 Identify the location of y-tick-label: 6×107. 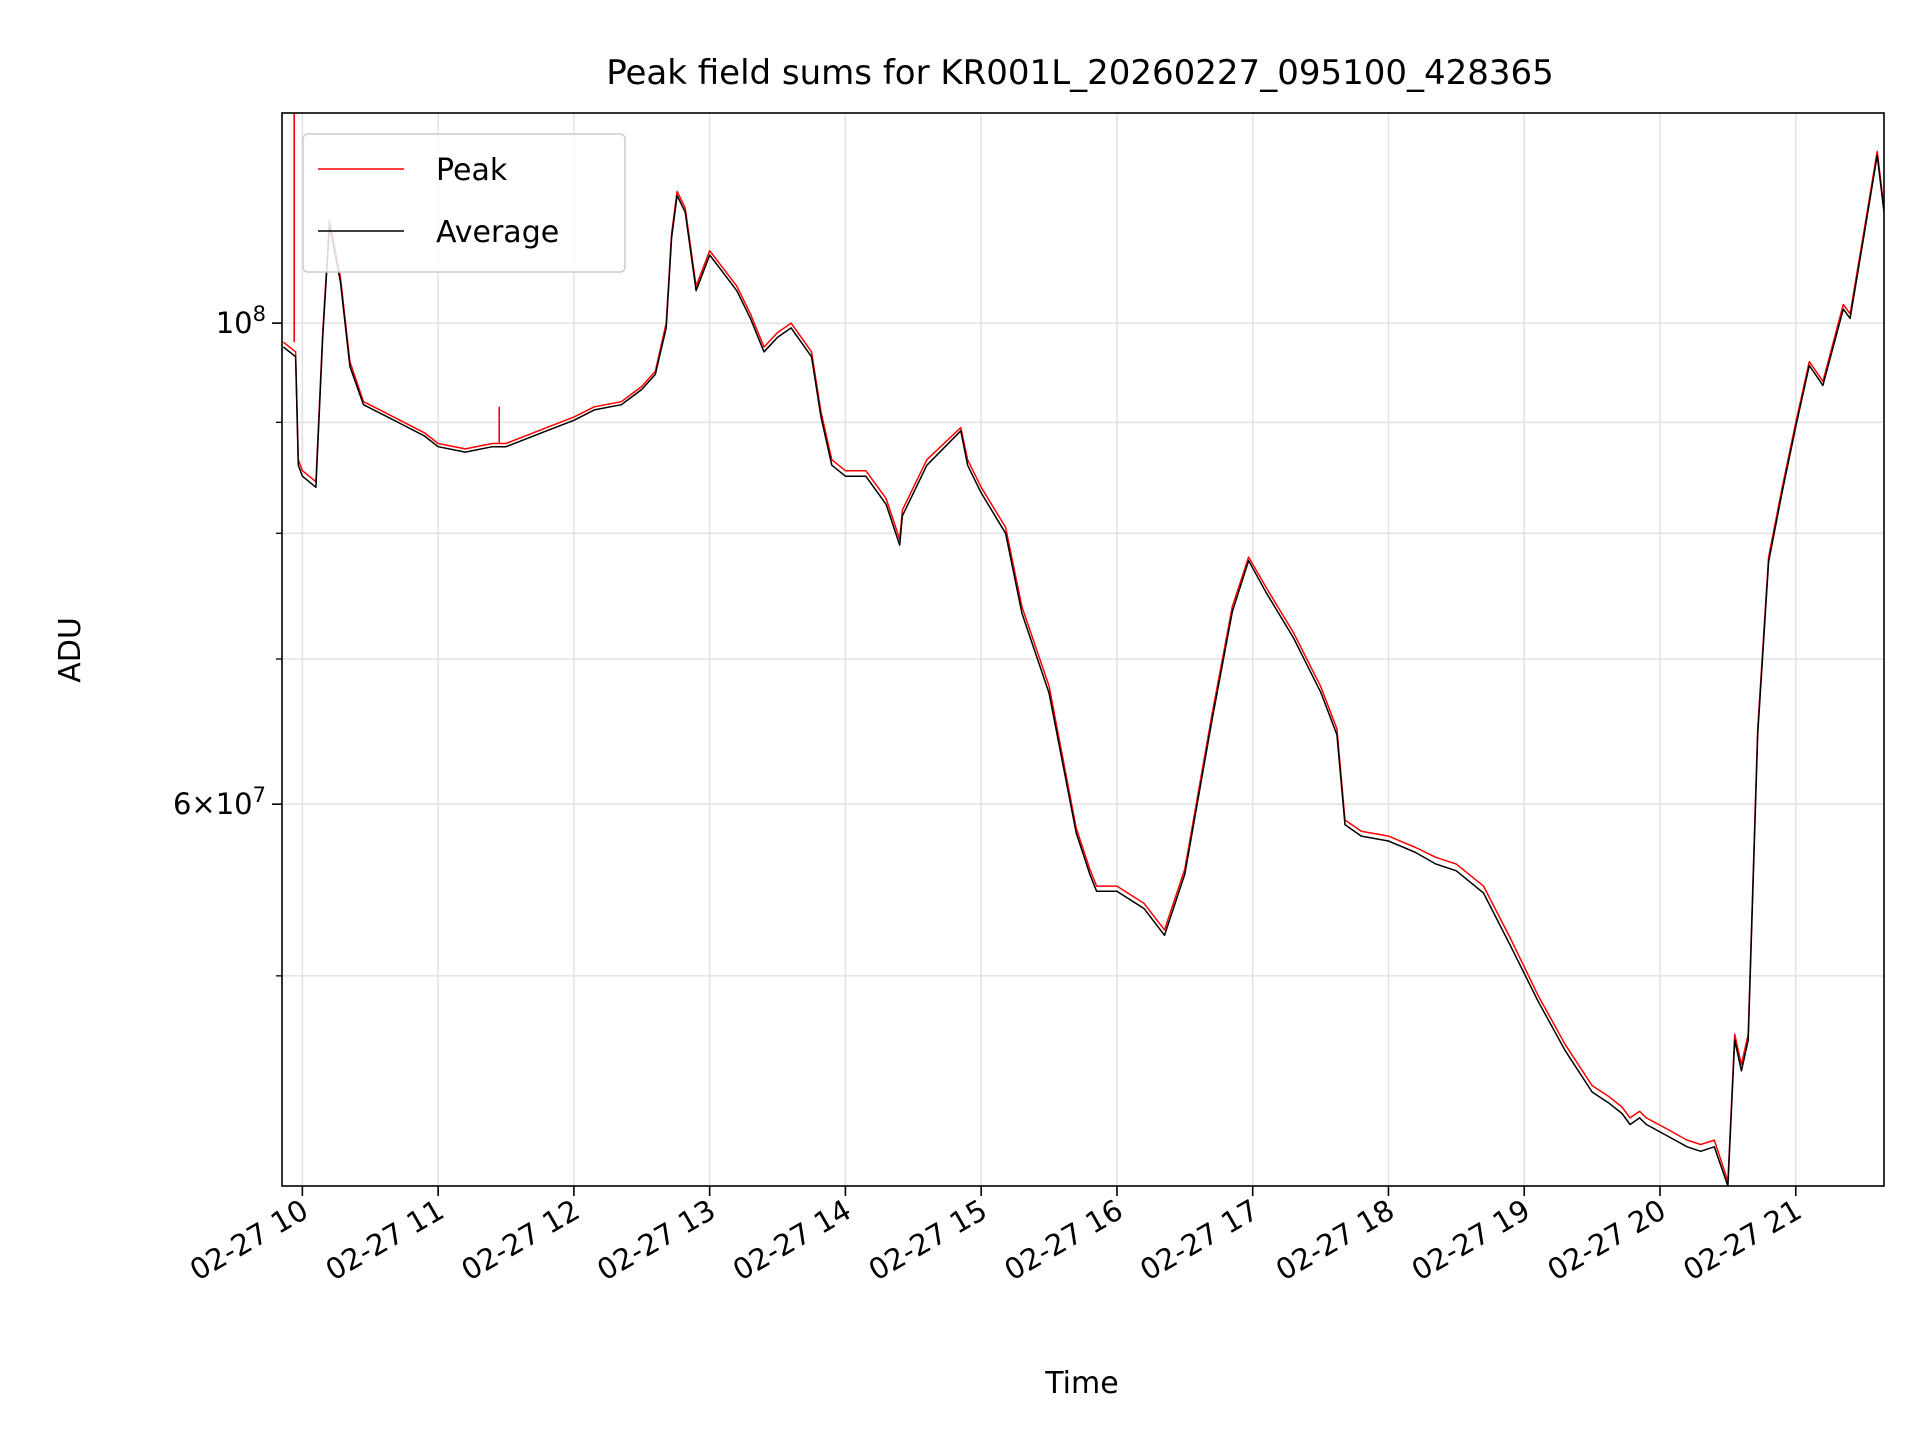
(219, 802).